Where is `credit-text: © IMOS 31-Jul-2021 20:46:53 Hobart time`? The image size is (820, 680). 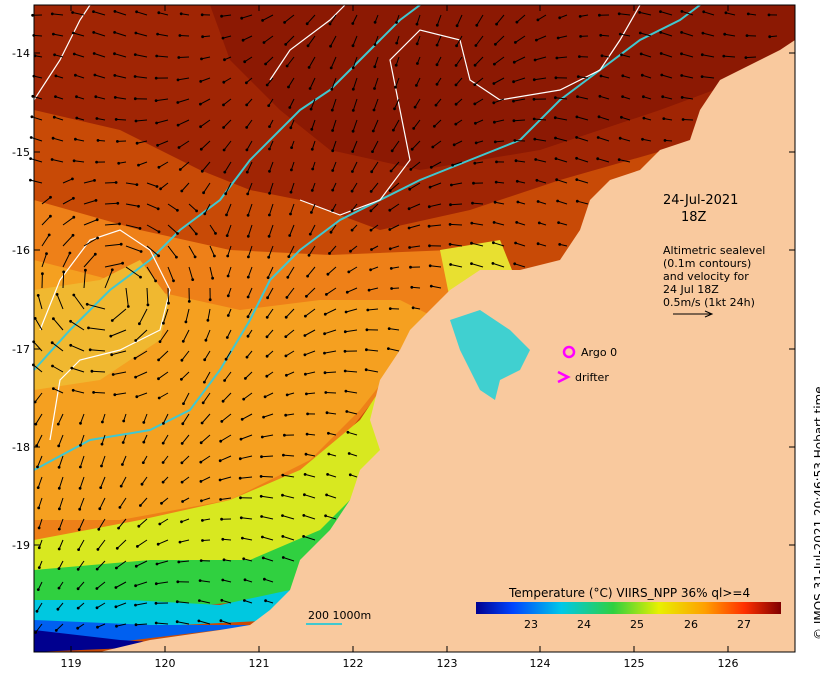
credit-text: © IMOS 31-Jul-2021 20:46:53 Hobart time is located at coordinates (816, 513).